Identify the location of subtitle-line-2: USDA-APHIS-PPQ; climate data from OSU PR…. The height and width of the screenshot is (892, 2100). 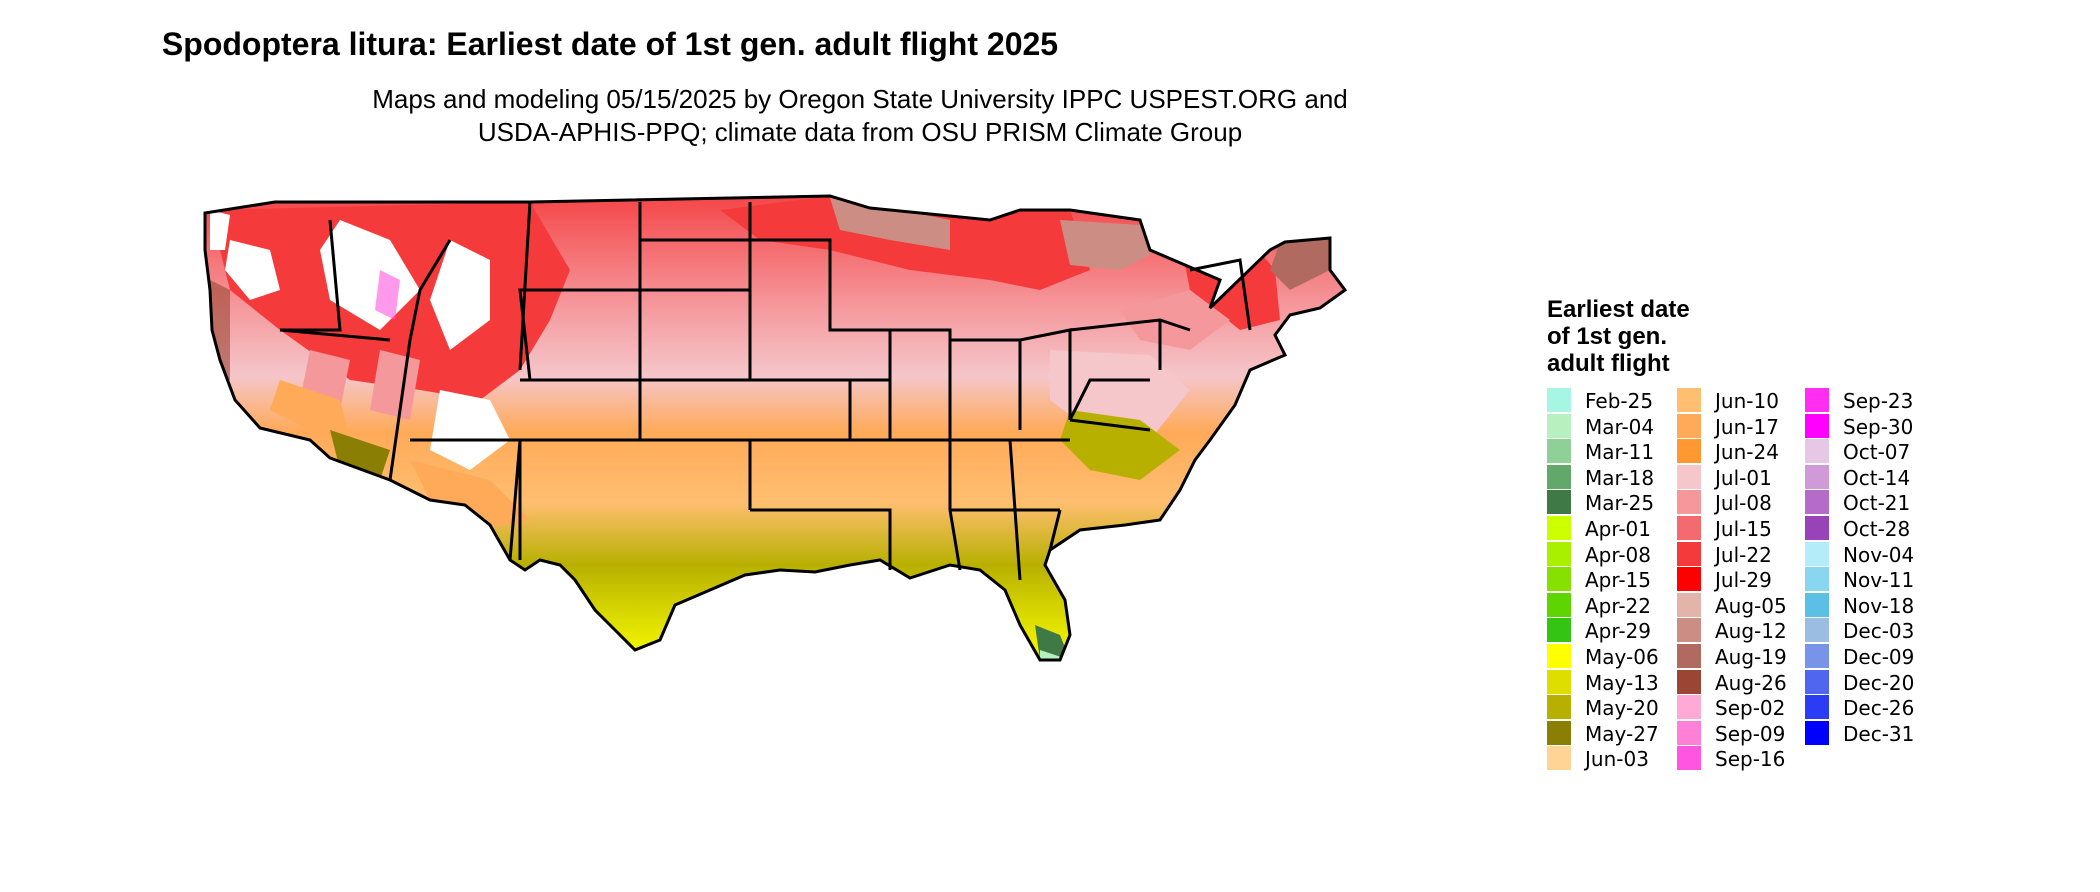
(860, 132).